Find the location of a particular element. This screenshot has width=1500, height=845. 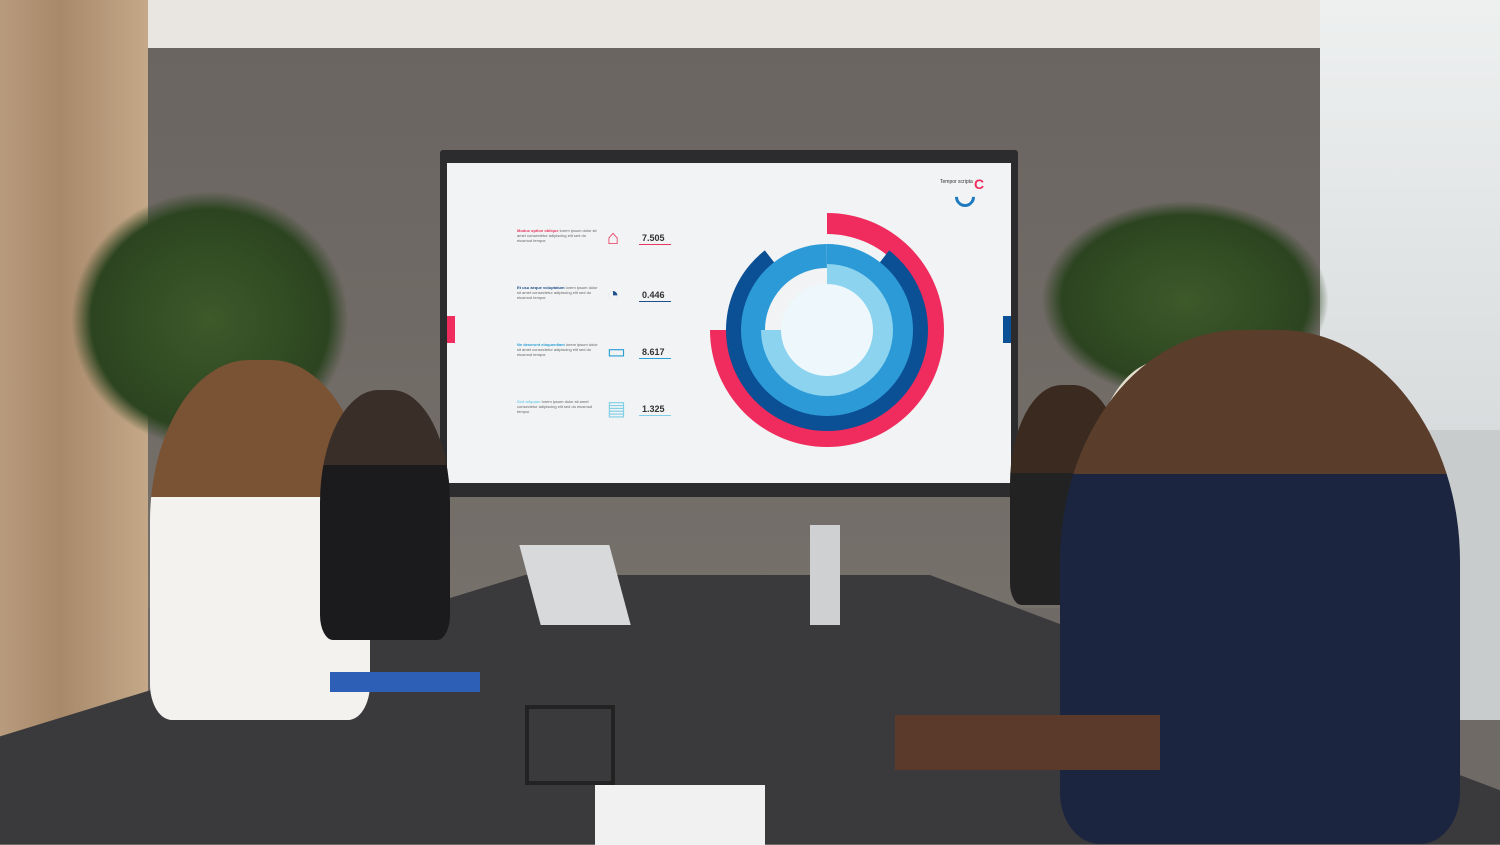

man-black-shirt is located at coordinates (385, 515).